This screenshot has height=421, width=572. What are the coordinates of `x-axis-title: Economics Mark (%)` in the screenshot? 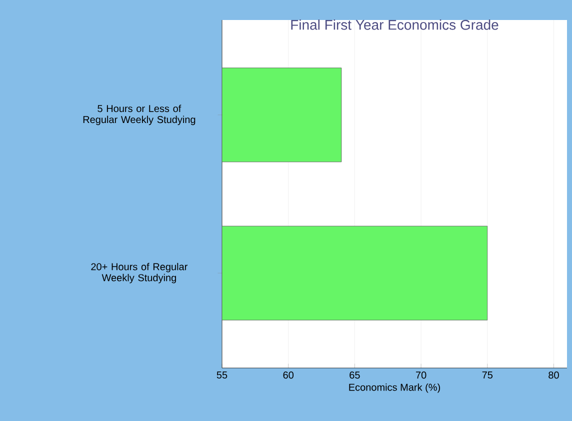 It's located at (394, 388).